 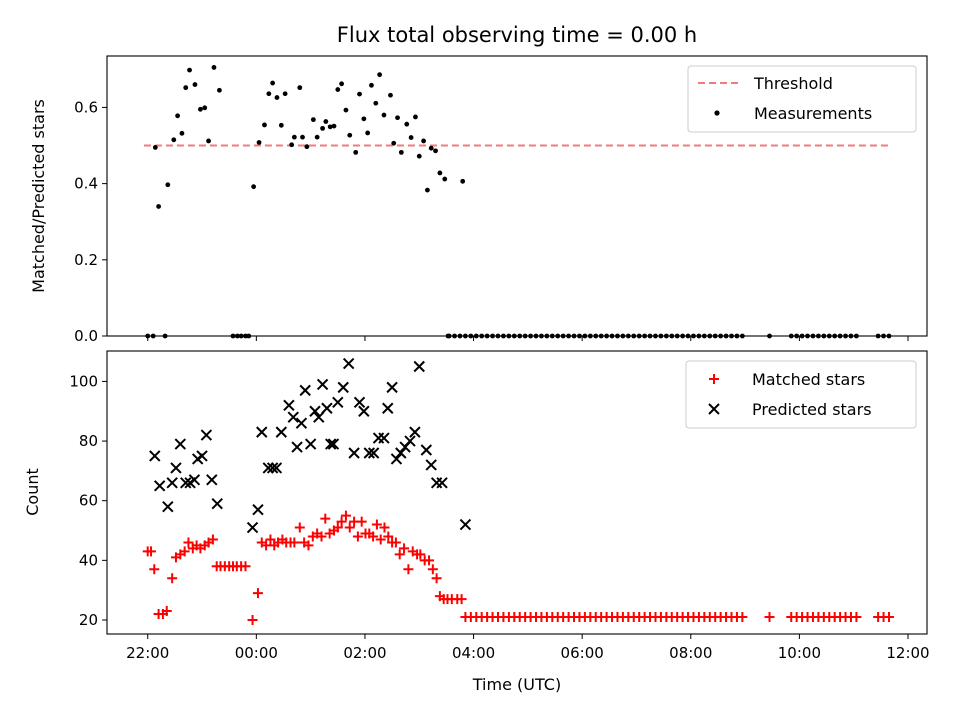 I want to click on top-x-ticks, so click(x=528, y=338).